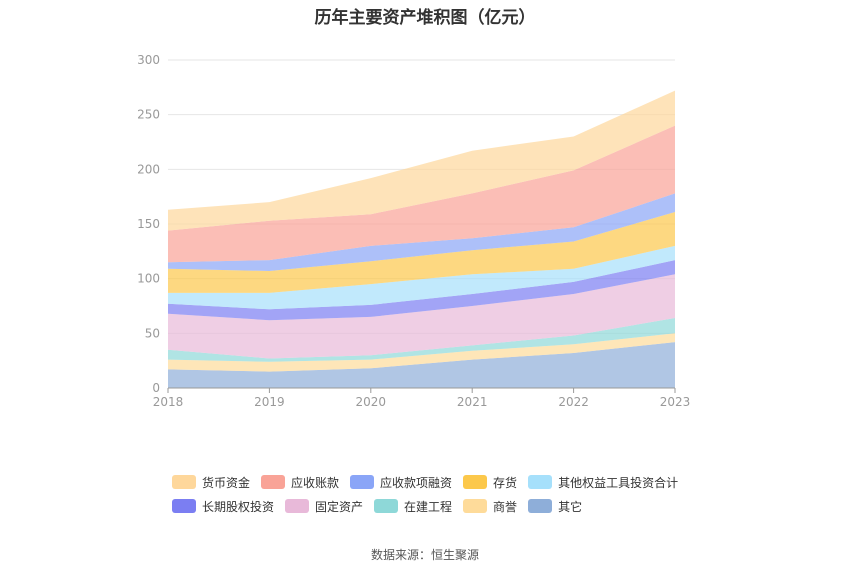  Describe the element at coordinates (490, 482) in the screenshot. I see `legend-item: 存货` at that location.